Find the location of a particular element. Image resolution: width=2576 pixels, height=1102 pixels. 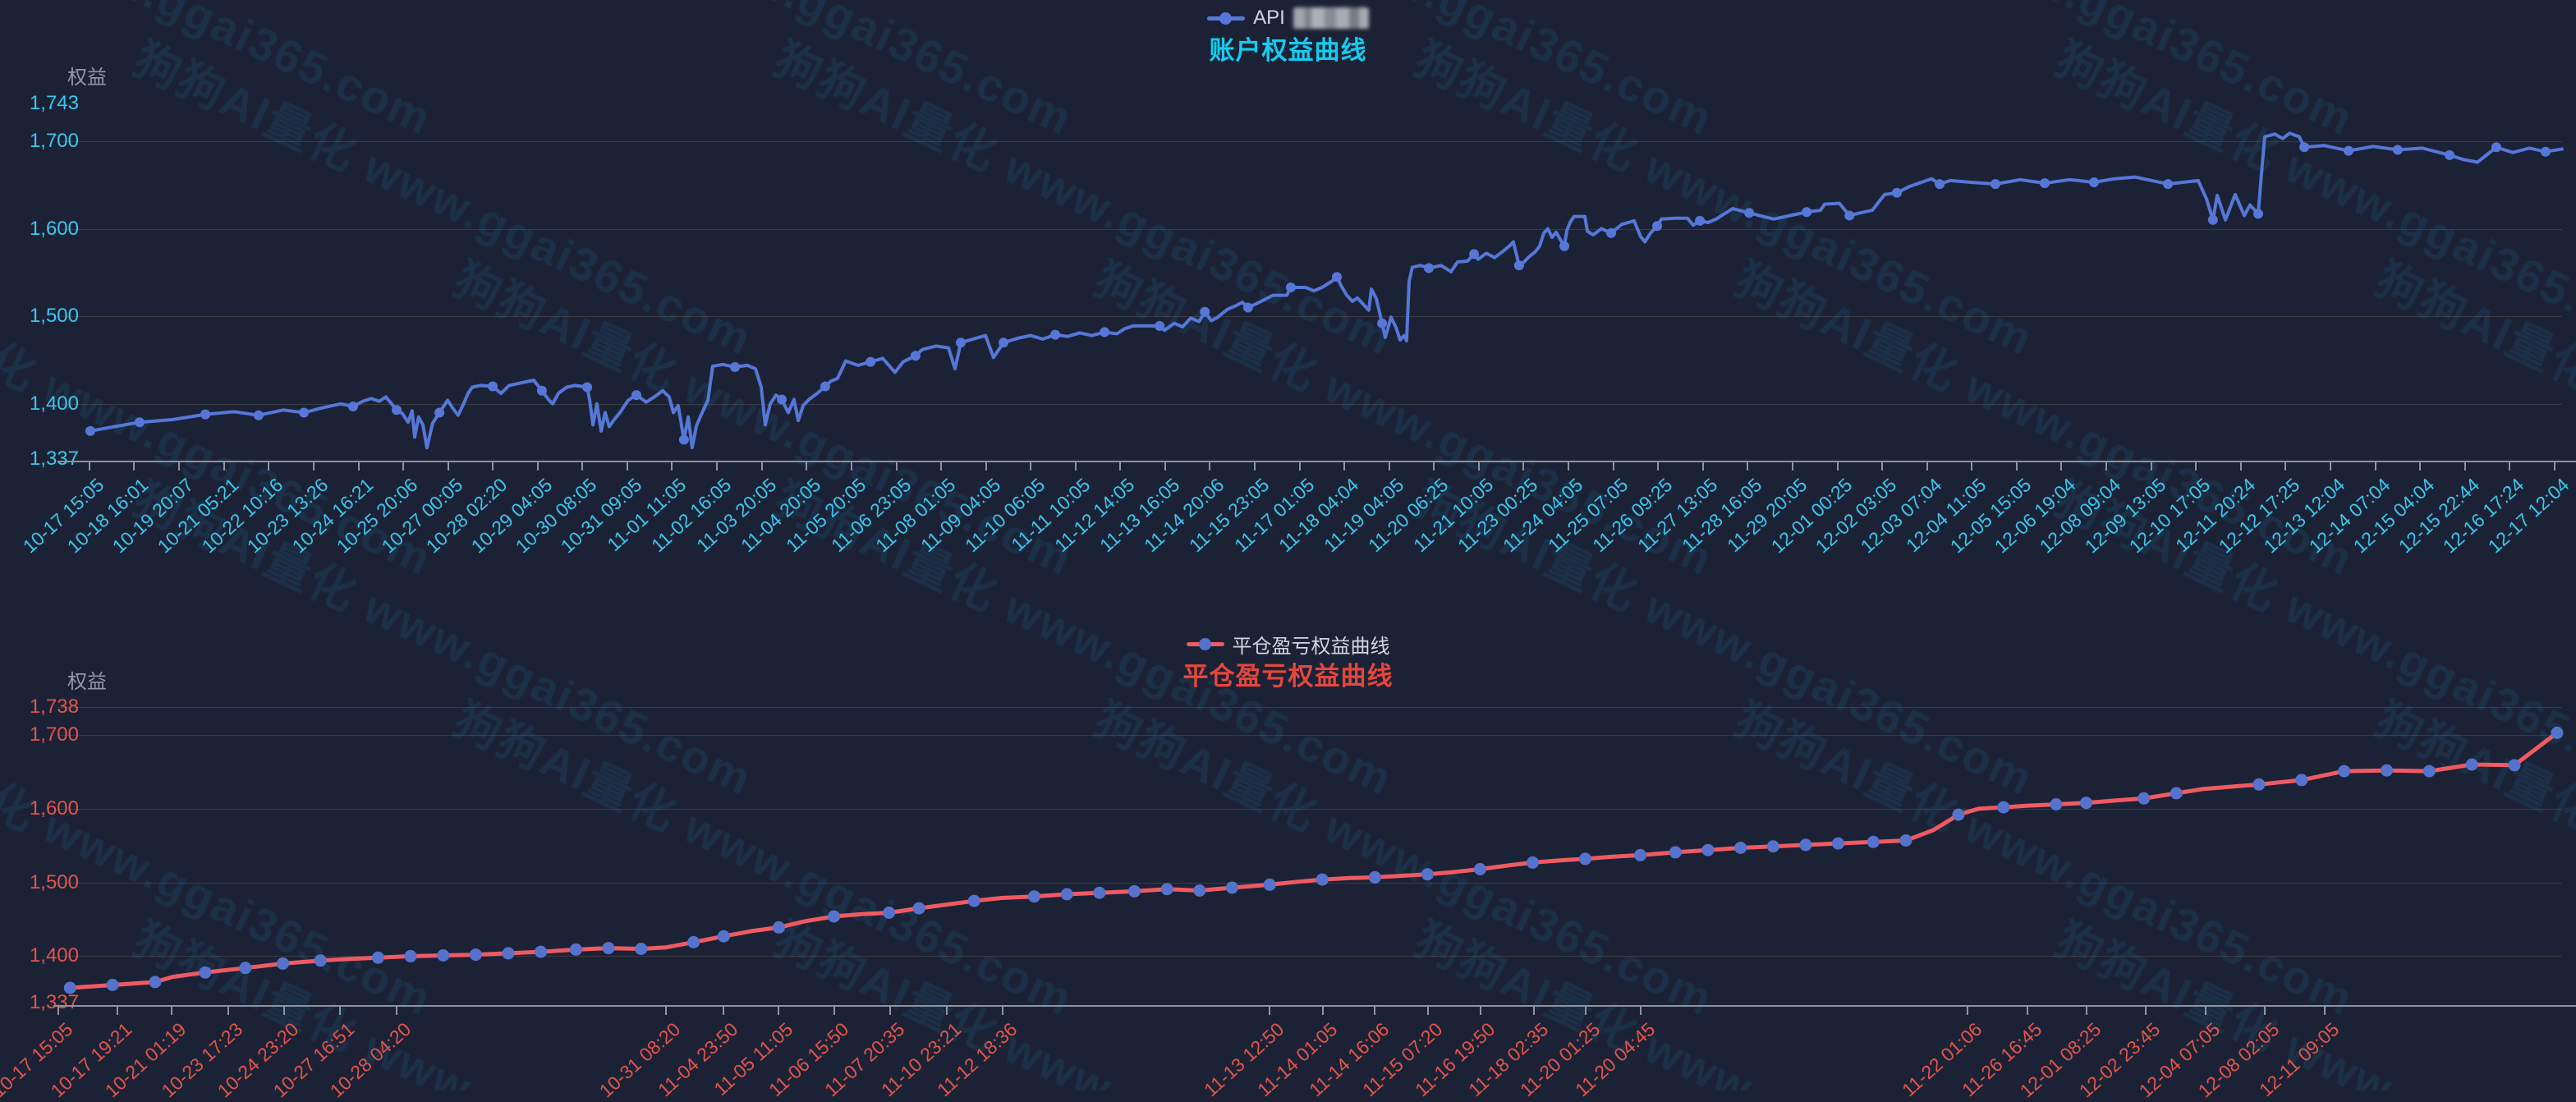

chart-title-pnl: 平仓盈亏权益曲线 is located at coordinates (1288, 676).